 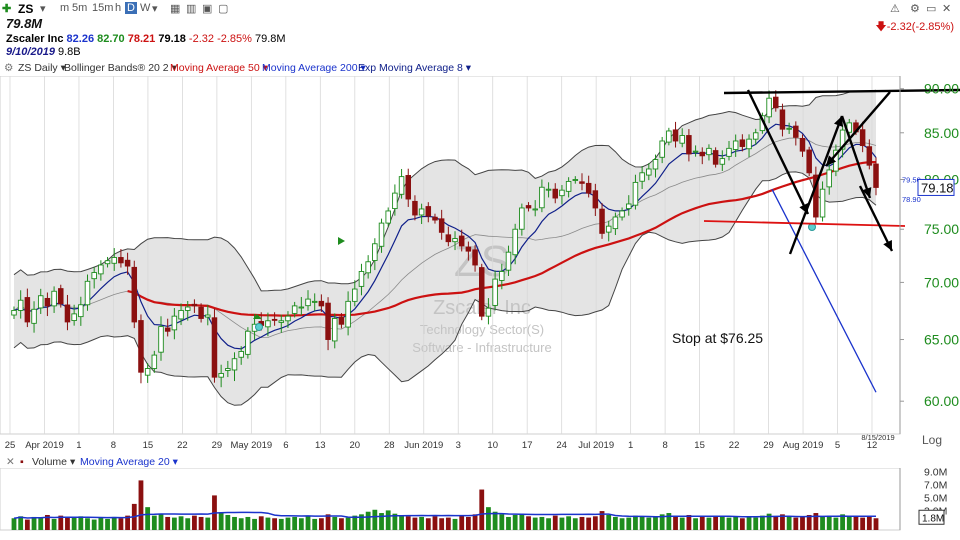 I want to click on indicator-bollinger: Bollinger Bands® 20 2 ▾, so click(x=120, y=68).